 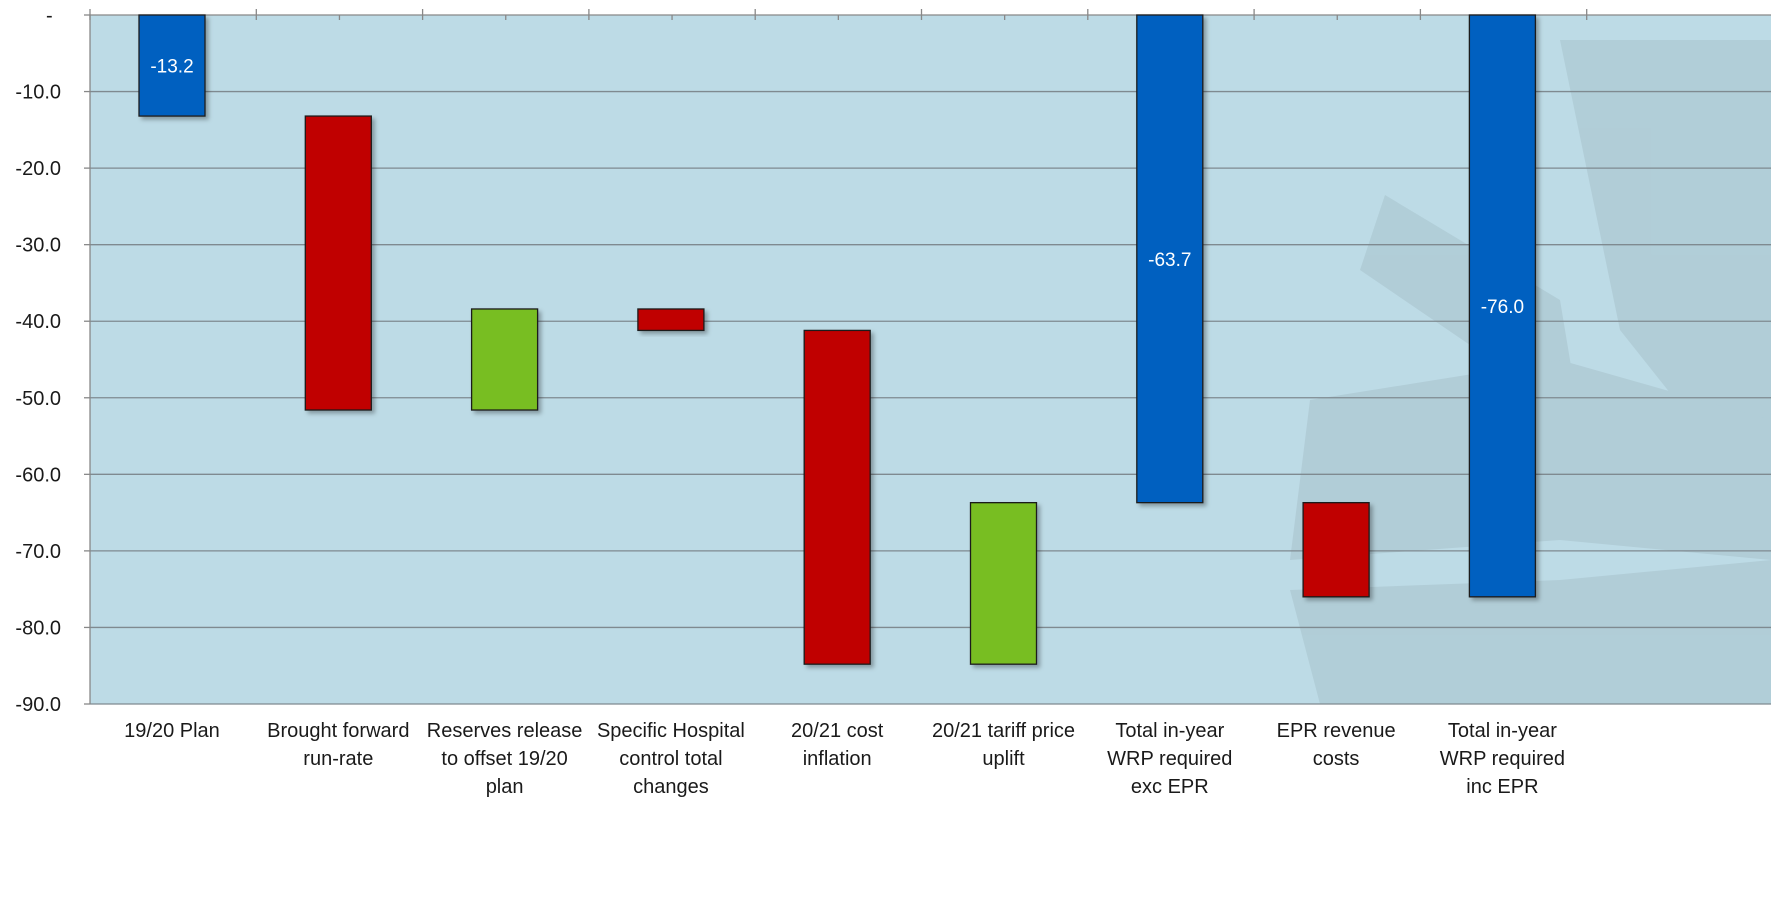 I want to click on x-tick-label: Reserves release to offset 19/20 plan, so click(x=505, y=759).